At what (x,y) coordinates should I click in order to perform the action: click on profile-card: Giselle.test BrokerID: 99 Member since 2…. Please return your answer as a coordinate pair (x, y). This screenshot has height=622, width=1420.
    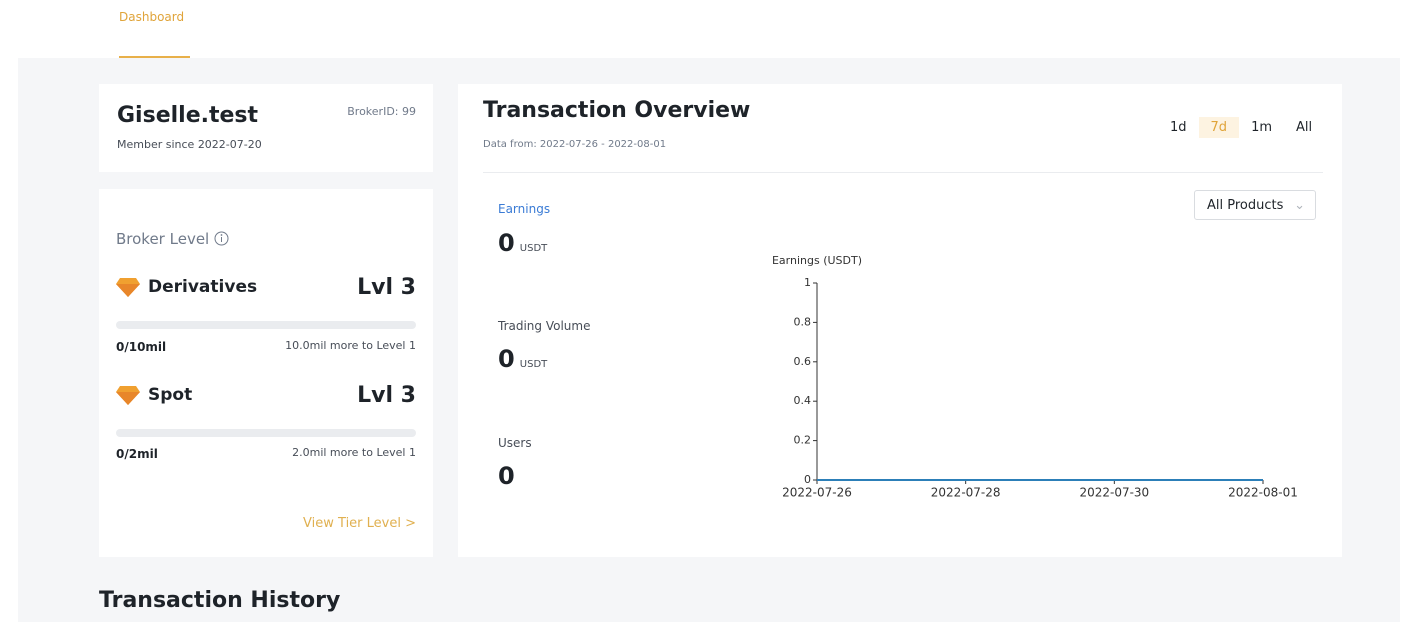
    Looking at the image, I should click on (266, 128).